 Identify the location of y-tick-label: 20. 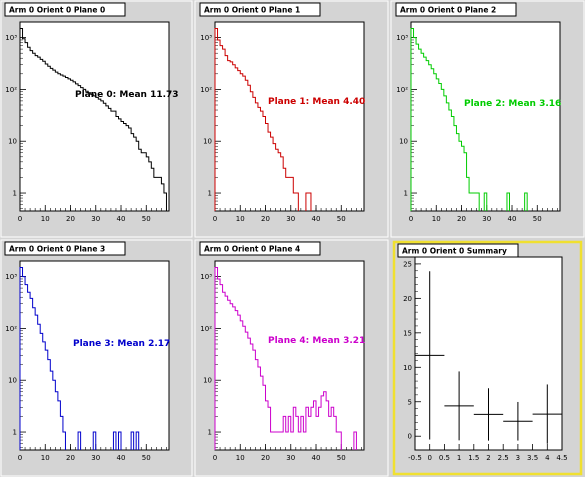
(407, 299).